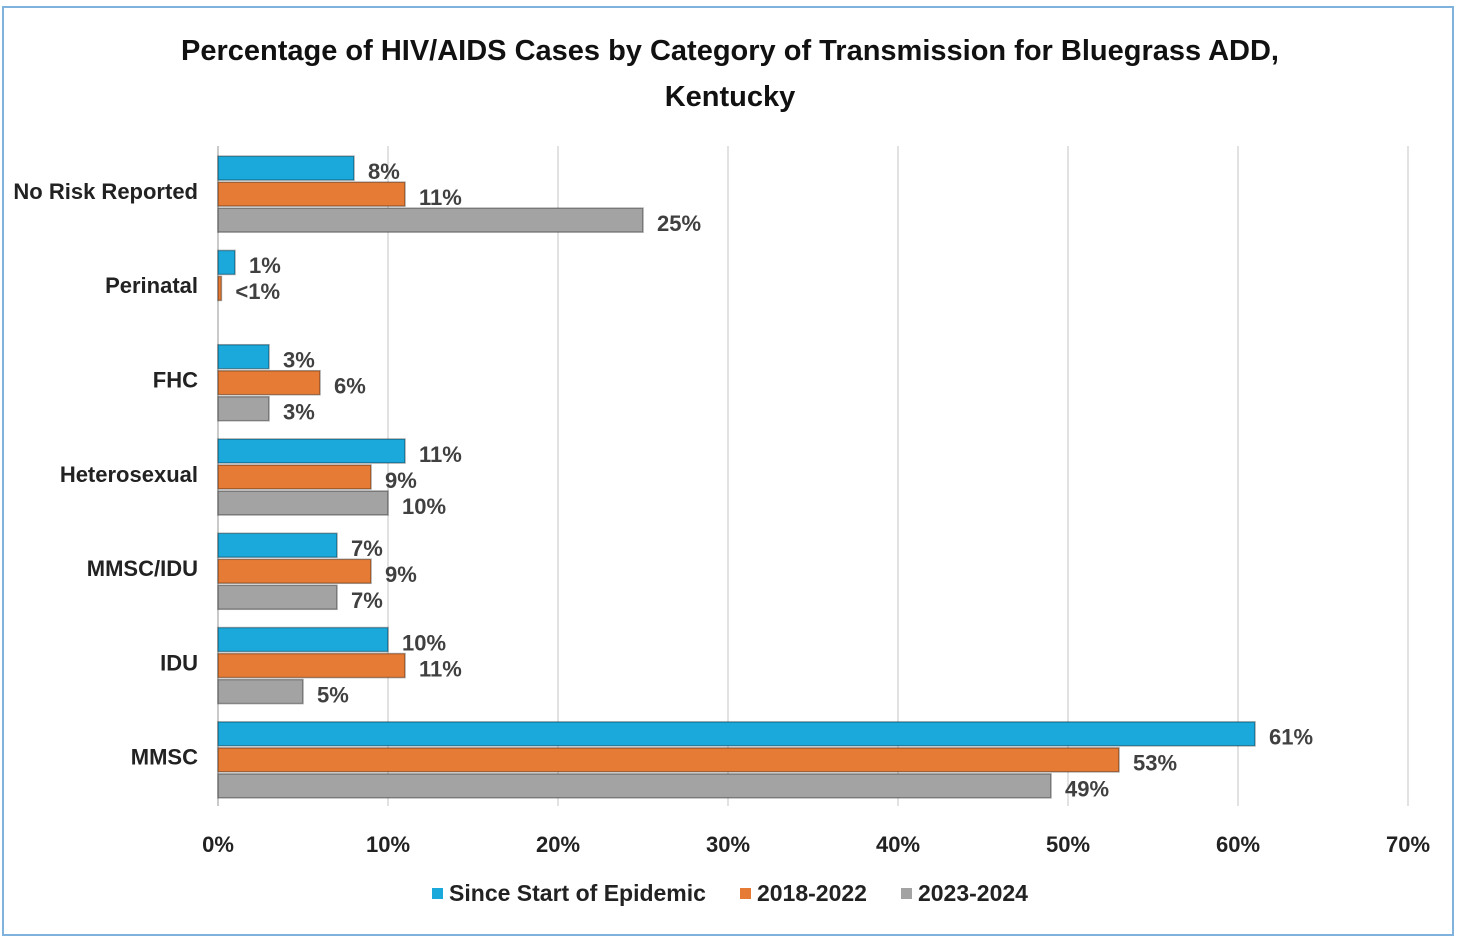  I want to click on data-label: 49%, so click(1087, 789).